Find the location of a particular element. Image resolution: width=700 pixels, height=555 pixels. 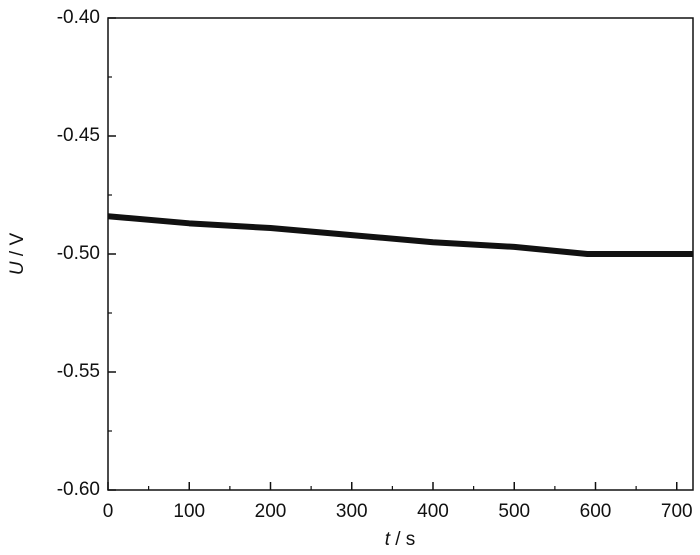

x-axis-label: t / s is located at coordinates (400, 539).